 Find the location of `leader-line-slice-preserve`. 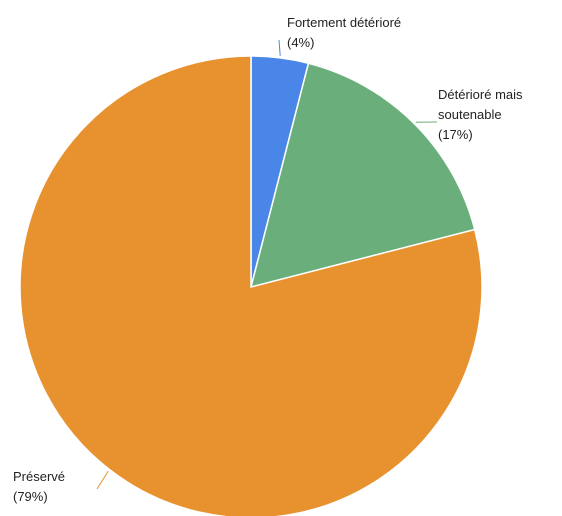

leader-line-slice-preserve is located at coordinates (102, 480).